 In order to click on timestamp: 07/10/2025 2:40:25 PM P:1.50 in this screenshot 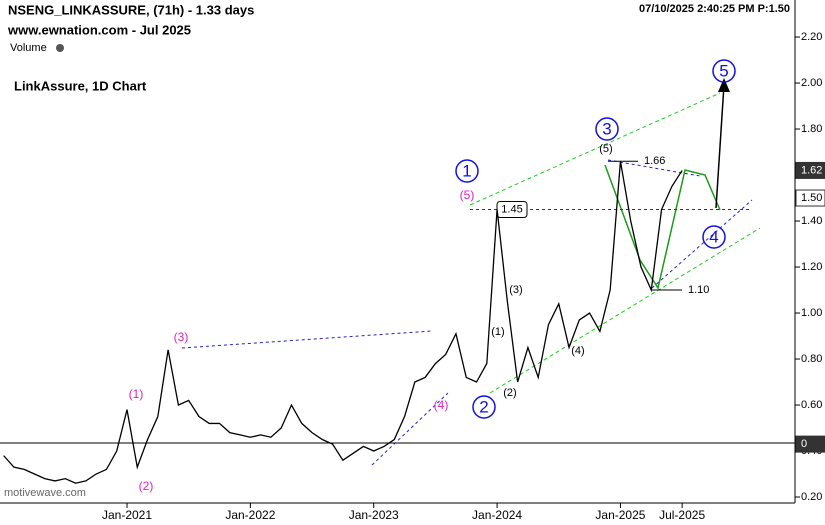, I will do `click(714, 9)`.